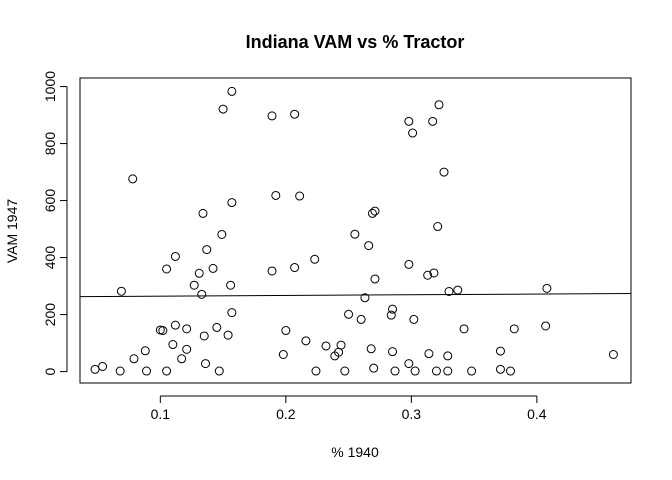 Image resolution: width=672 pixels, height=480 pixels. What do you see at coordinates (286, 414) in the screenshot?
I see `x-tick-label: 0.2` at bounding box center [286, 414].